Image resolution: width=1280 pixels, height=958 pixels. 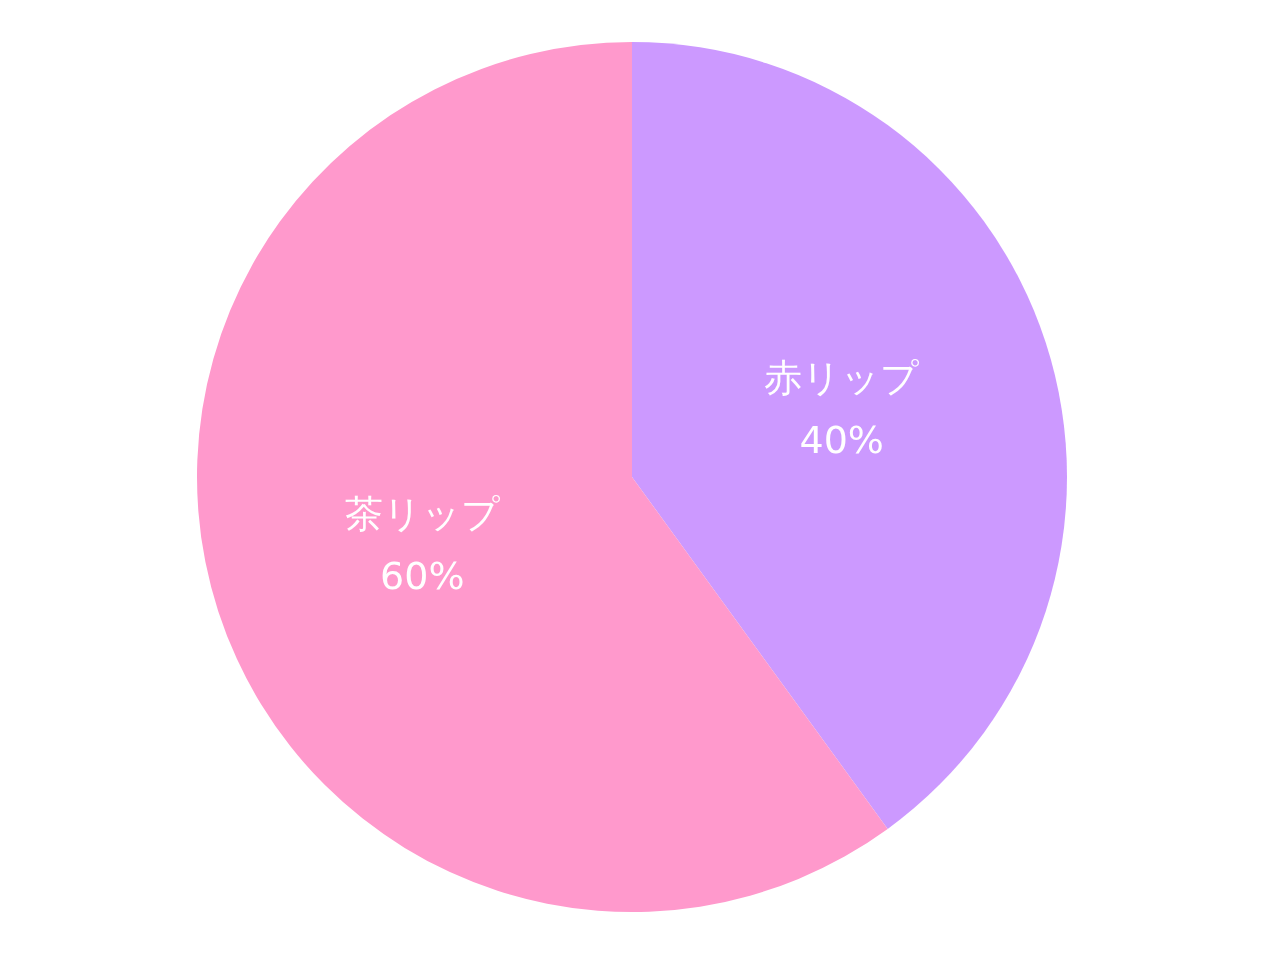 What do you see at coordinates (841, 439) in the screenshot?
I see `data-label: 40%` at bounding box center [841, 439].